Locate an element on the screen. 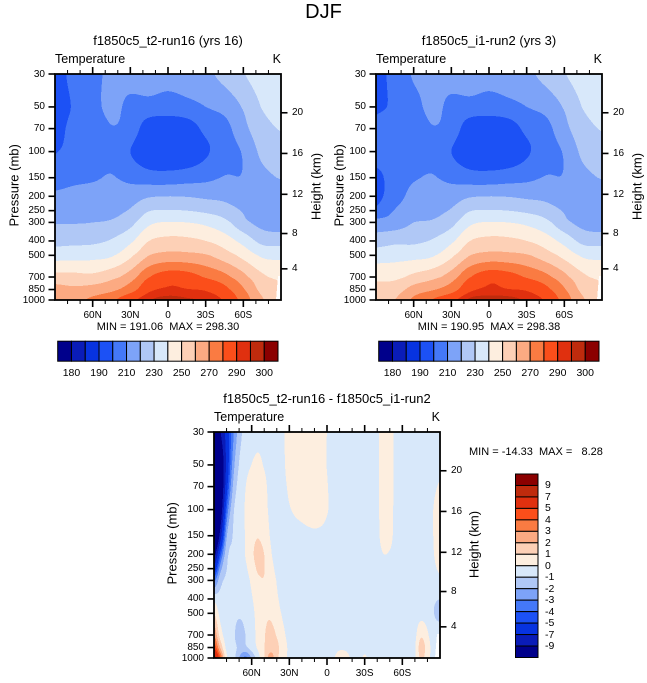 This screenshot has height=683, width=647. panel-title: f1850c5_t2-run16 - f1850c5_i1-run2 is located at coordinates (327, 398).